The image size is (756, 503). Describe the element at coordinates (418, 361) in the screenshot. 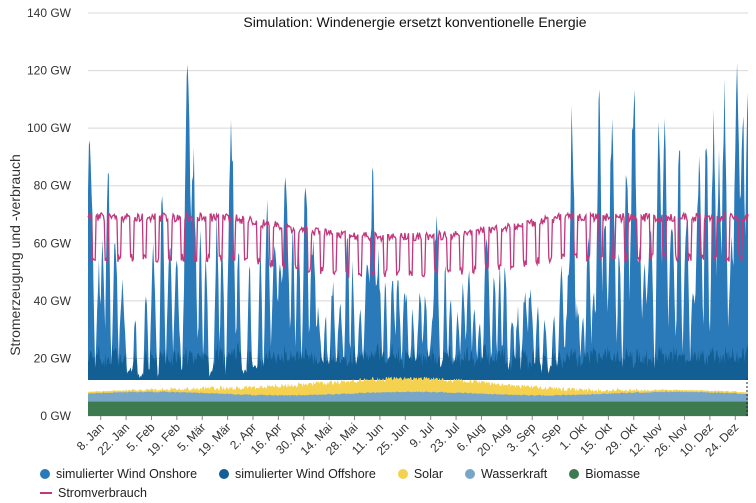

I see `area-wind-offshore` at that location.